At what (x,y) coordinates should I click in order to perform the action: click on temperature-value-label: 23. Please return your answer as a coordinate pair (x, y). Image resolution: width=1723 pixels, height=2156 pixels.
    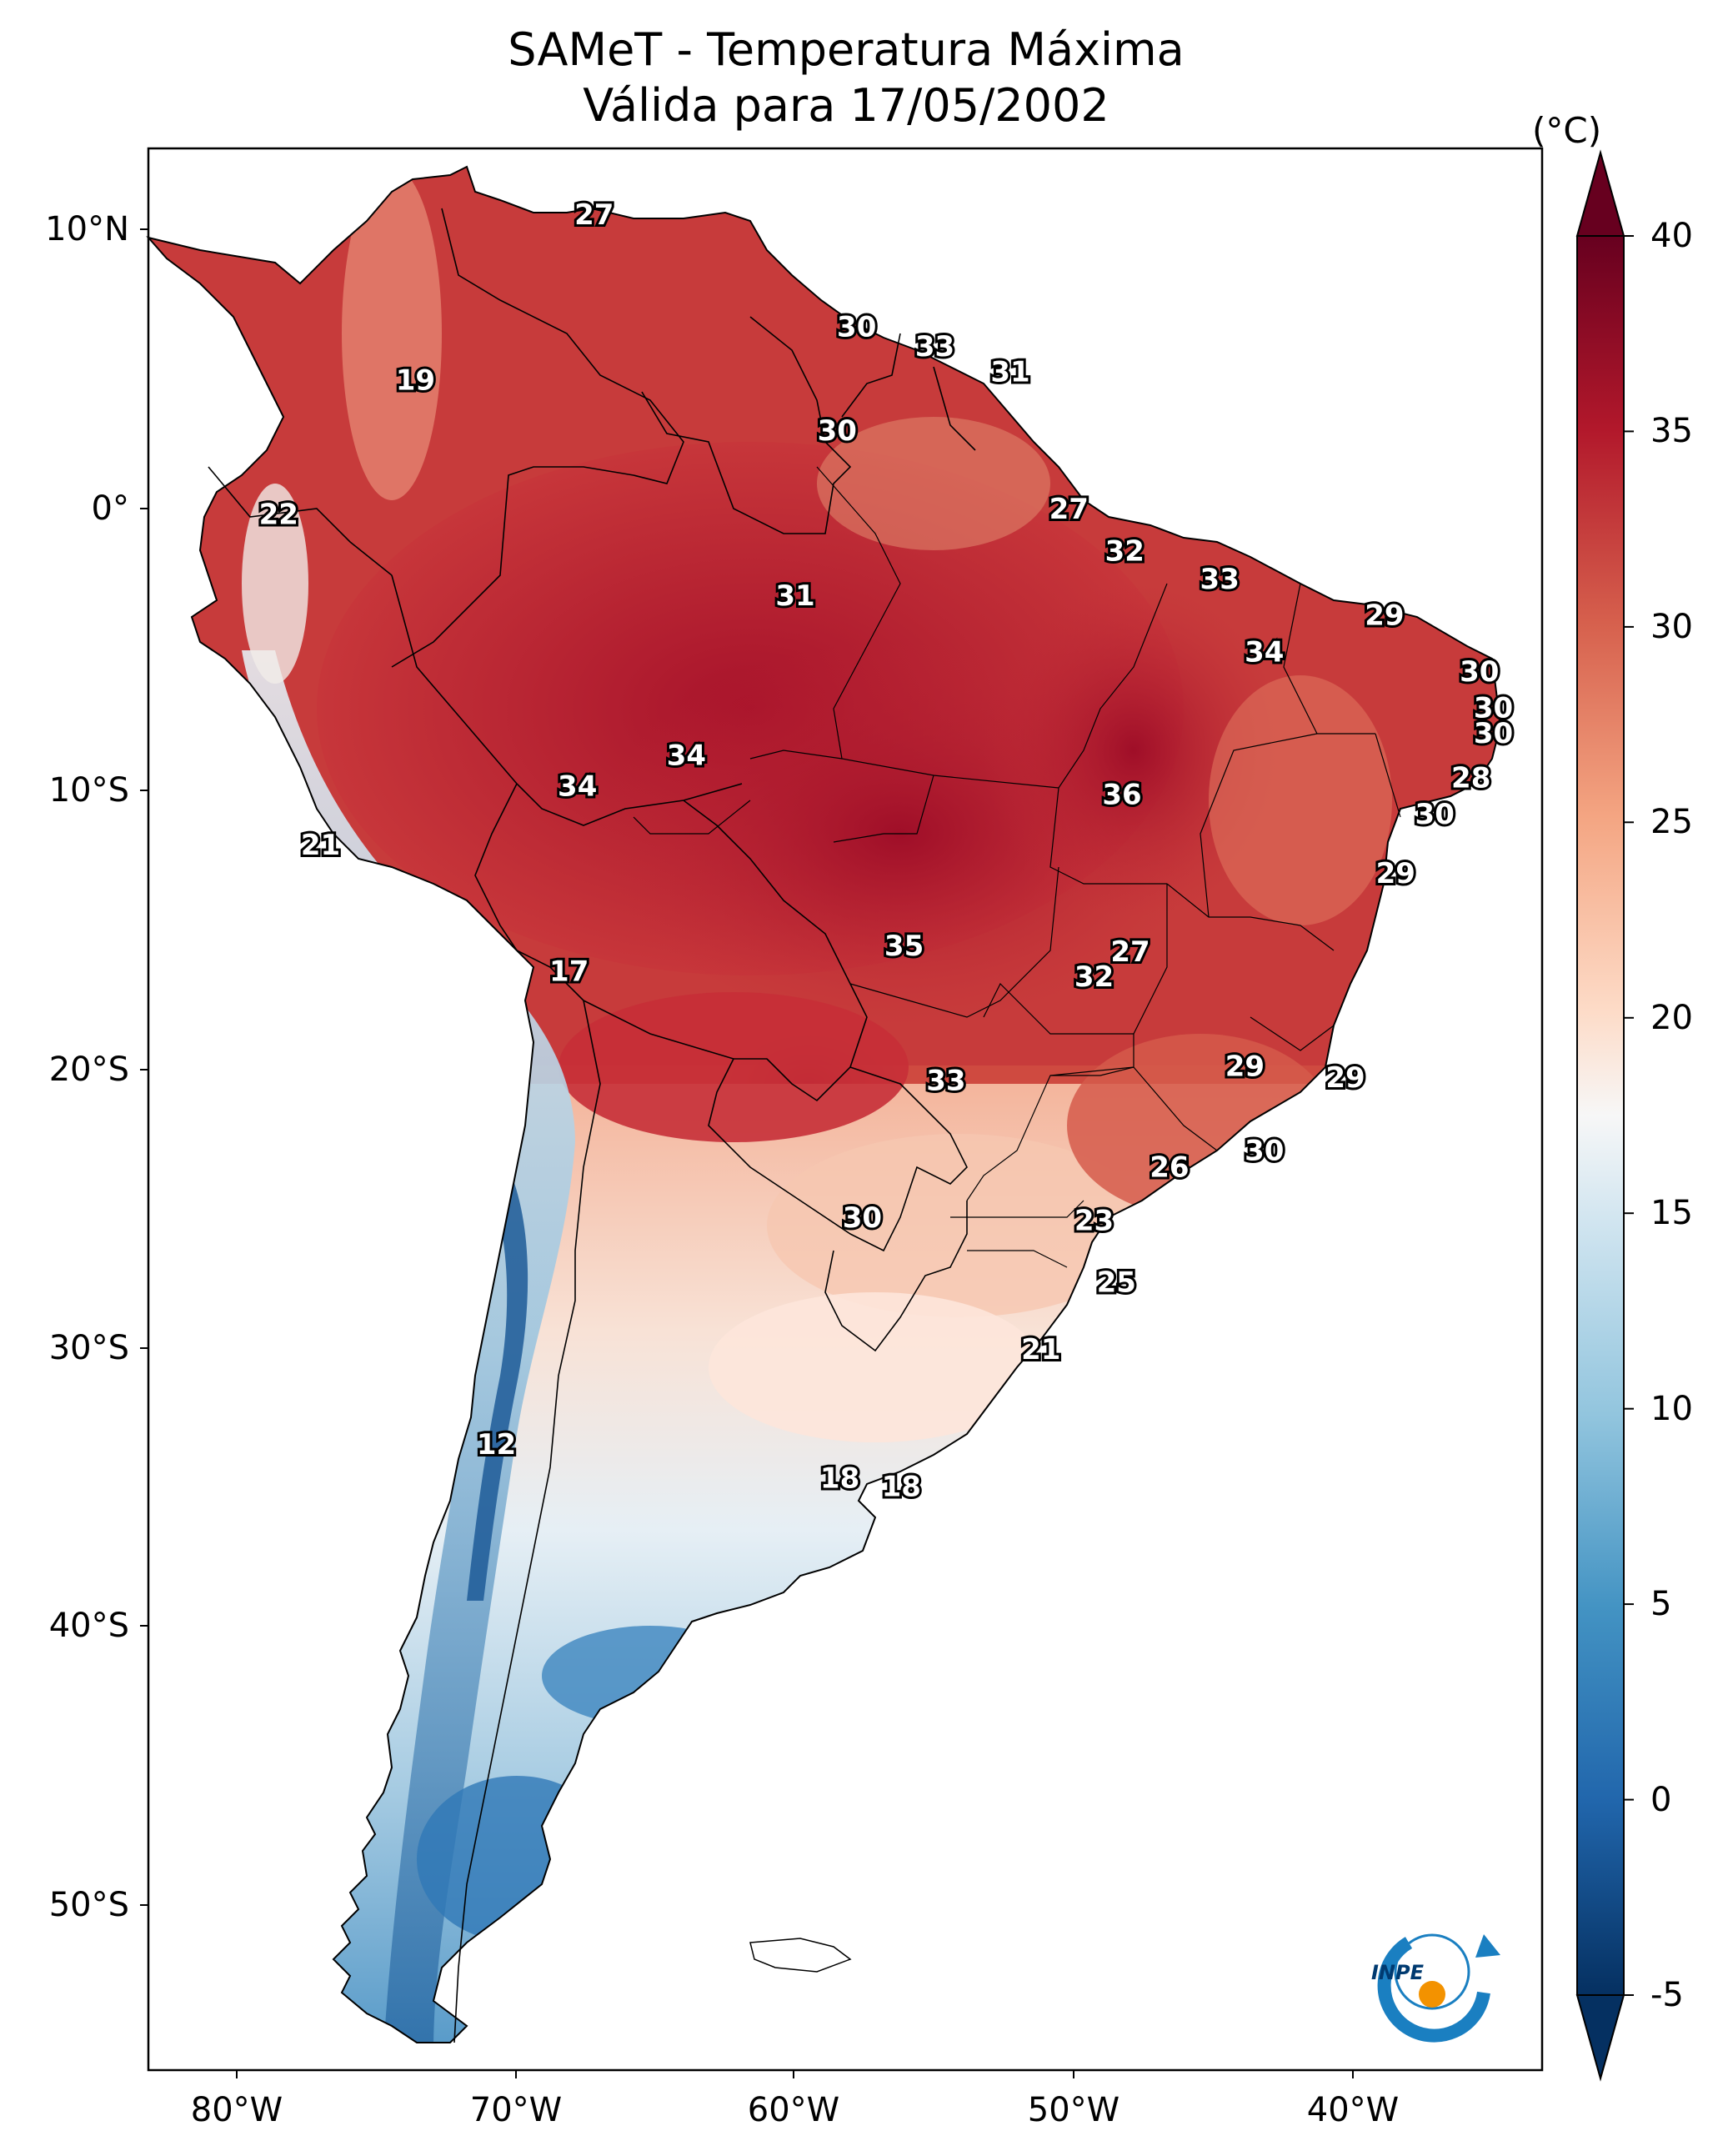
    Looking at the image, I should click on (1094, 1220).